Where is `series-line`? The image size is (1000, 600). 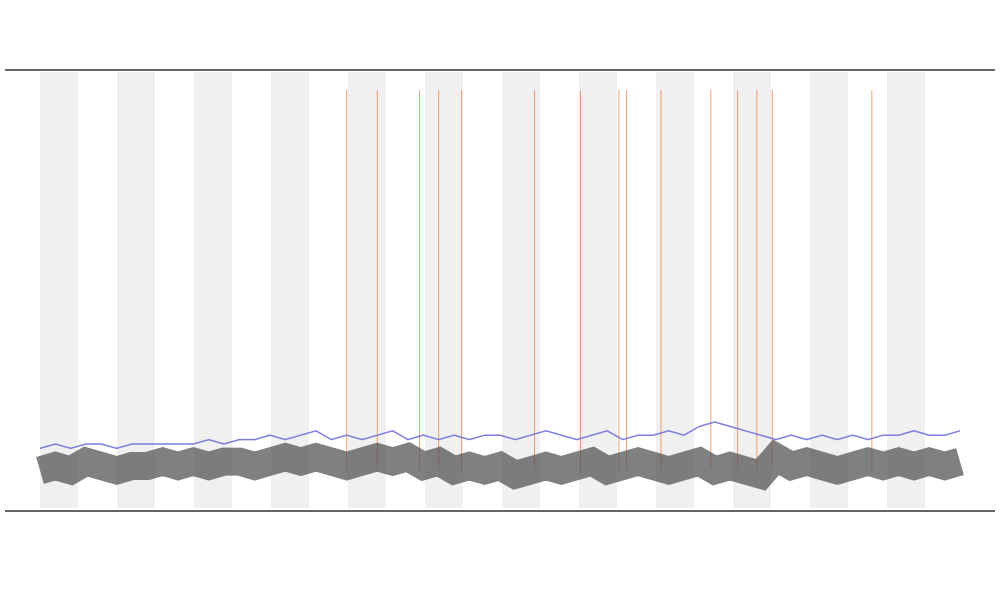 series-line is located at coordinates (500, 435).